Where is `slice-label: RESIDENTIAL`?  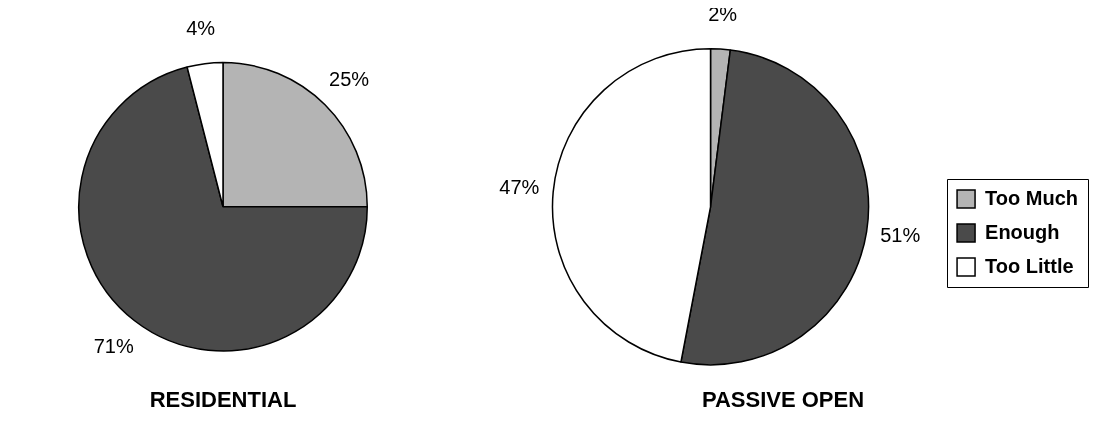
slice-label: RESIDENTIAL is located at coordinates (223, 399).